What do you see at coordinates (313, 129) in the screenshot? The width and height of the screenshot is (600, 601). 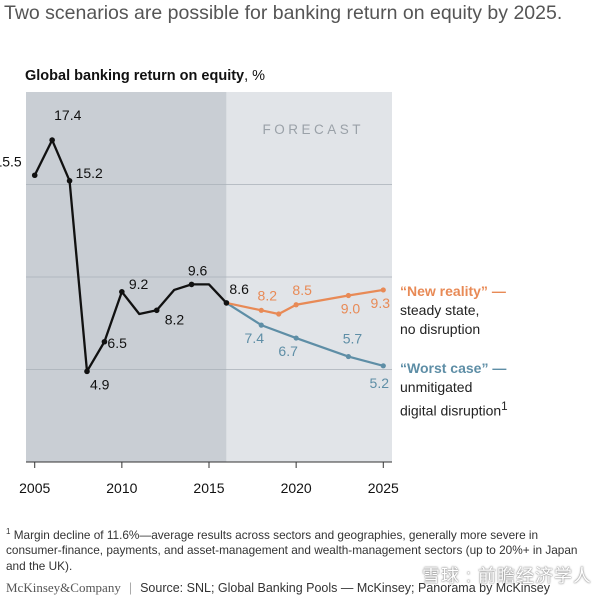 I see `forecast-label: FORECAST` at bounding box center [313, 129].